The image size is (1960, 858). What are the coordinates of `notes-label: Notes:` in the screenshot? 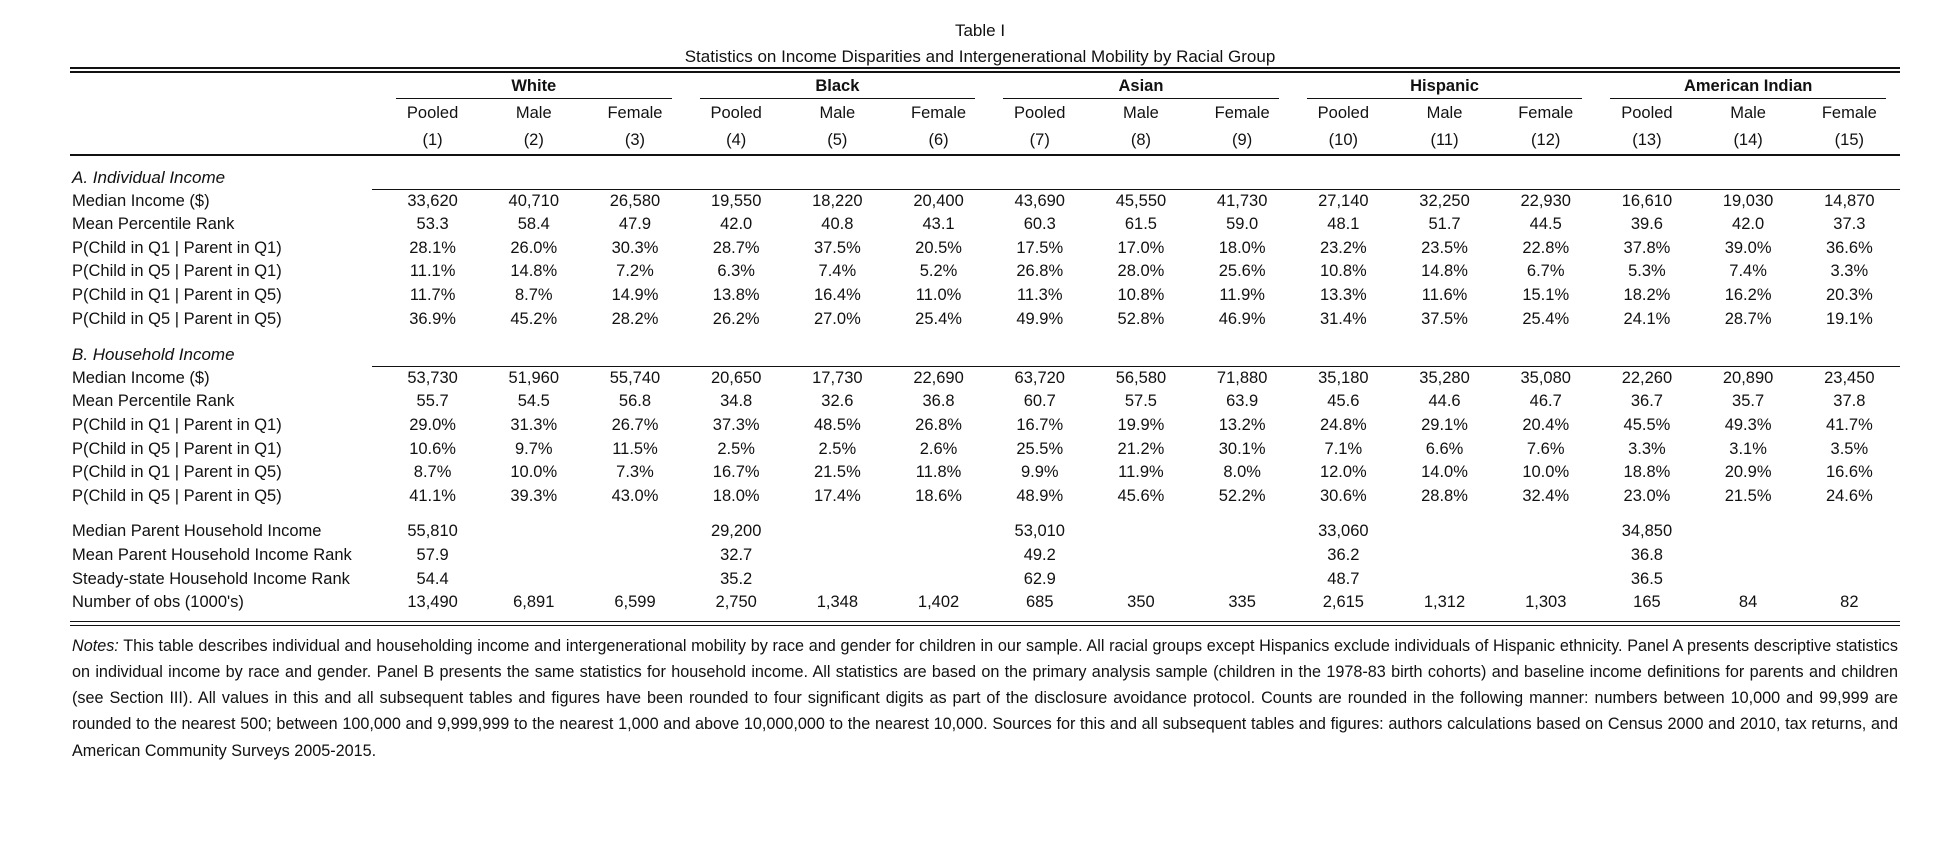 It's located at (95, 645).